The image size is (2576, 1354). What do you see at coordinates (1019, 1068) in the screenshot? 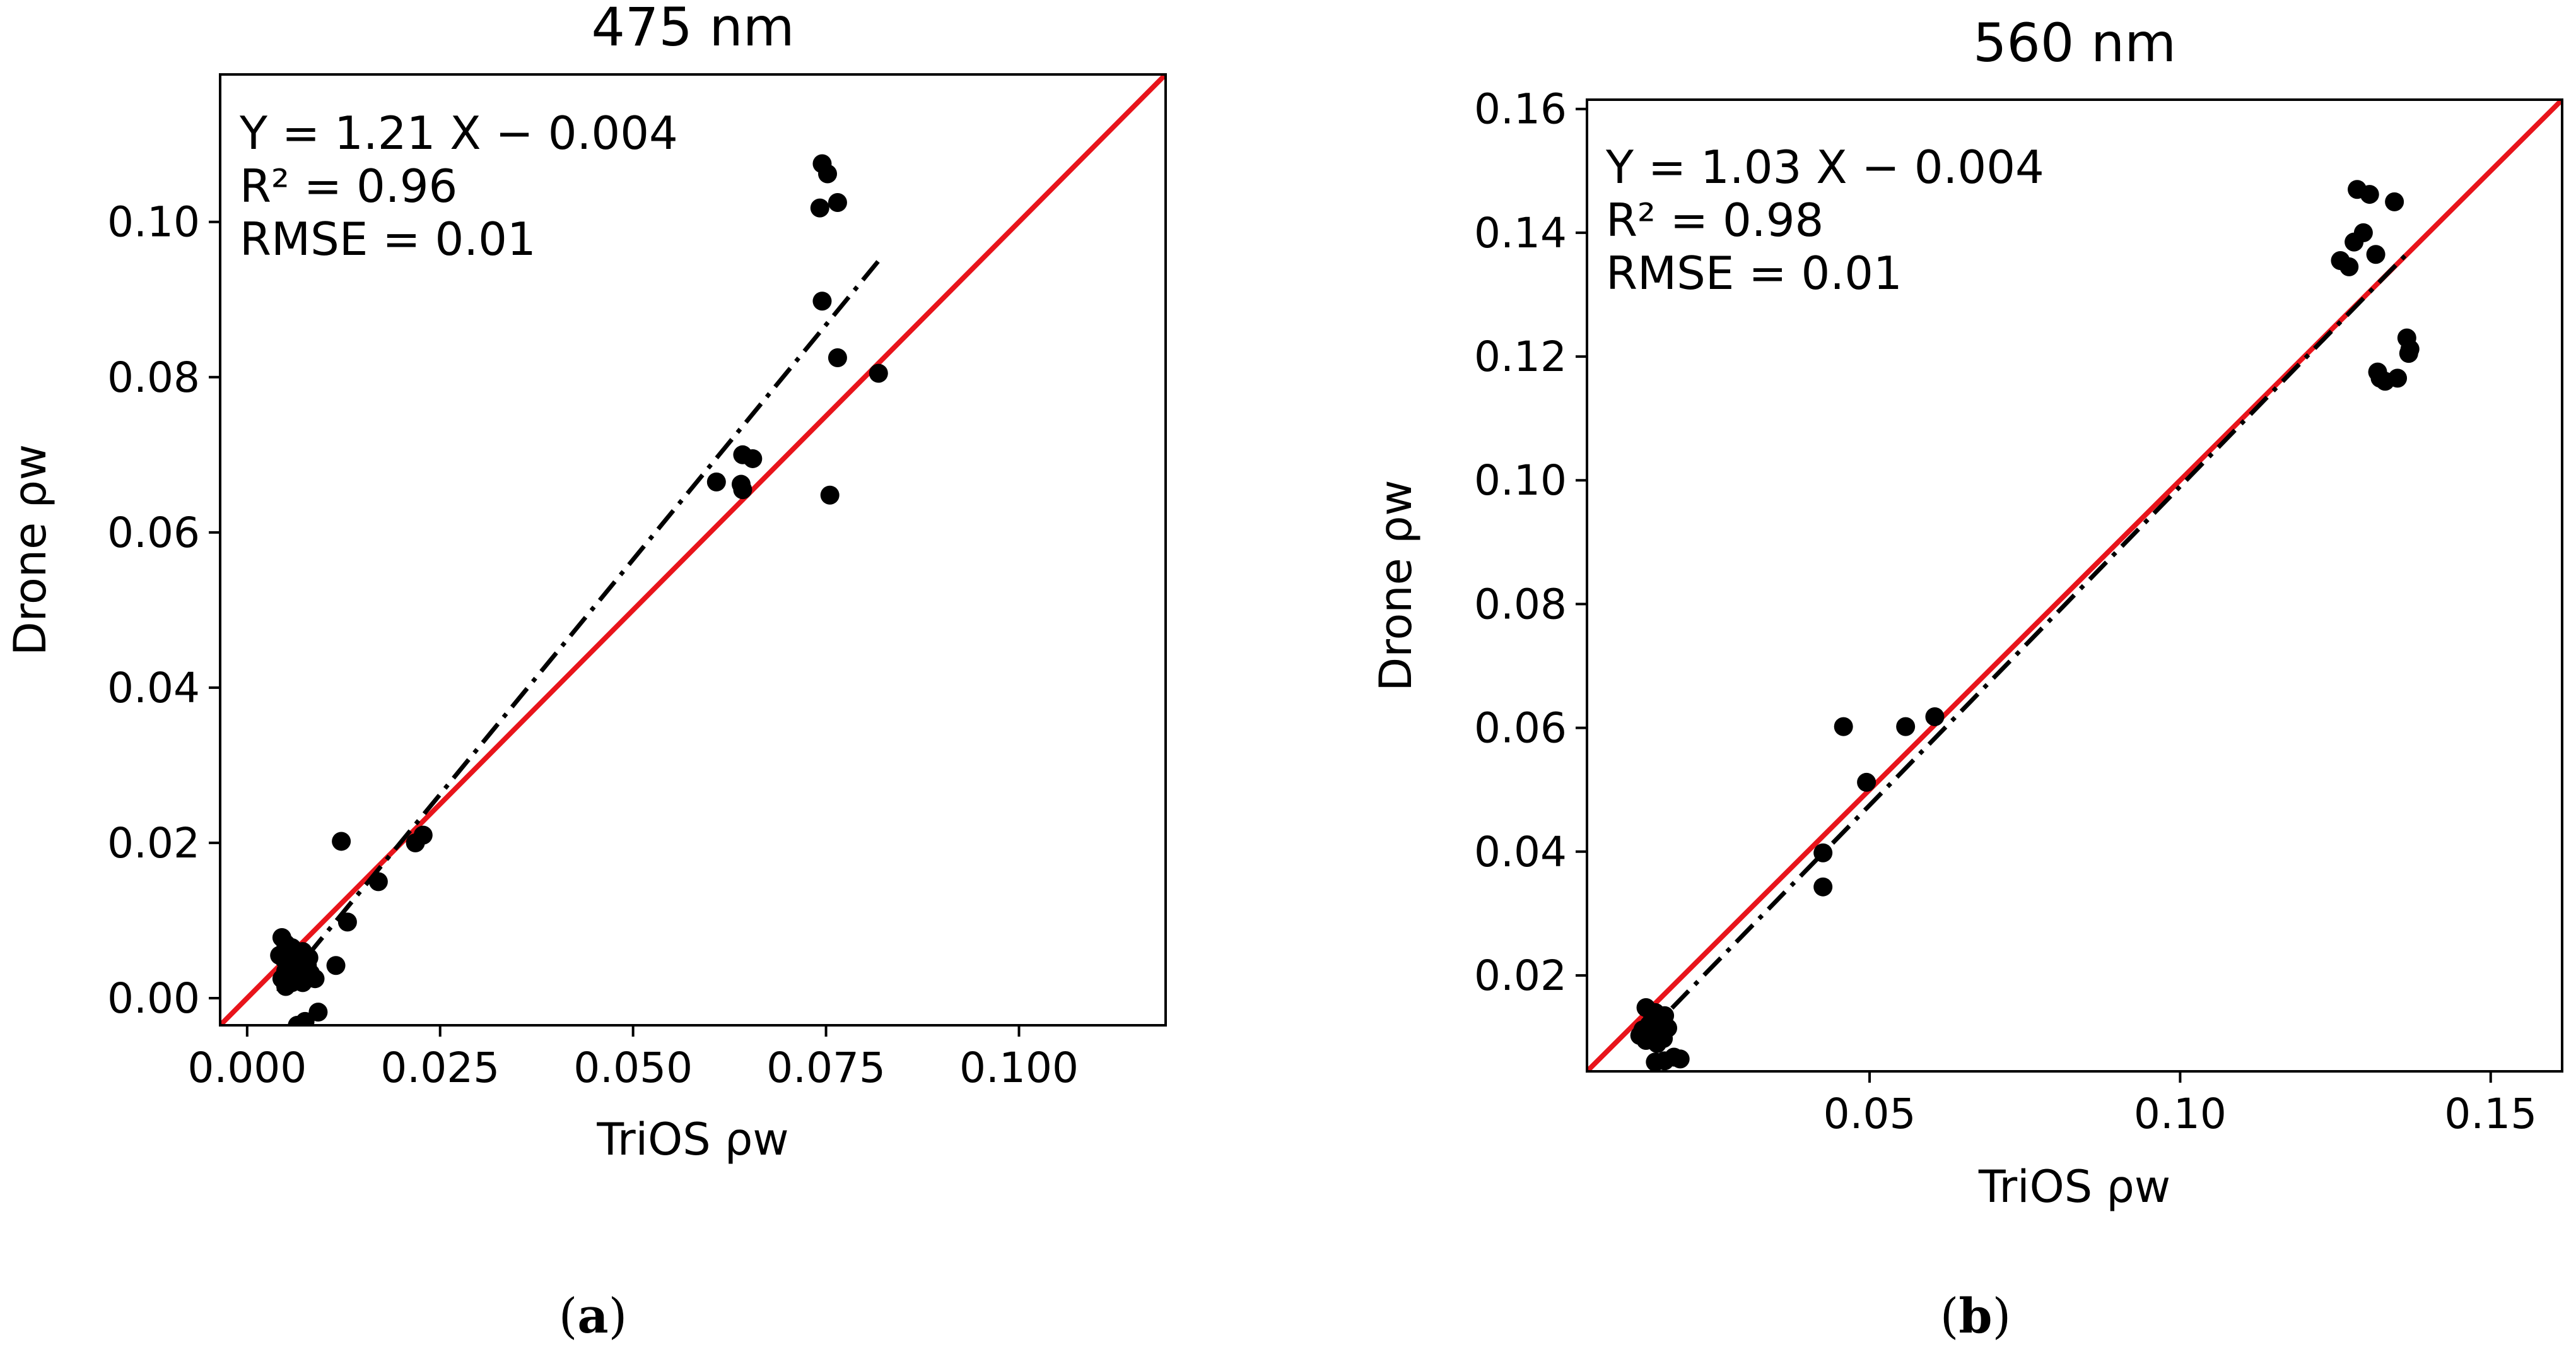
I see `x-tick-label: 0.100` at bounding box center [1019, 1068].